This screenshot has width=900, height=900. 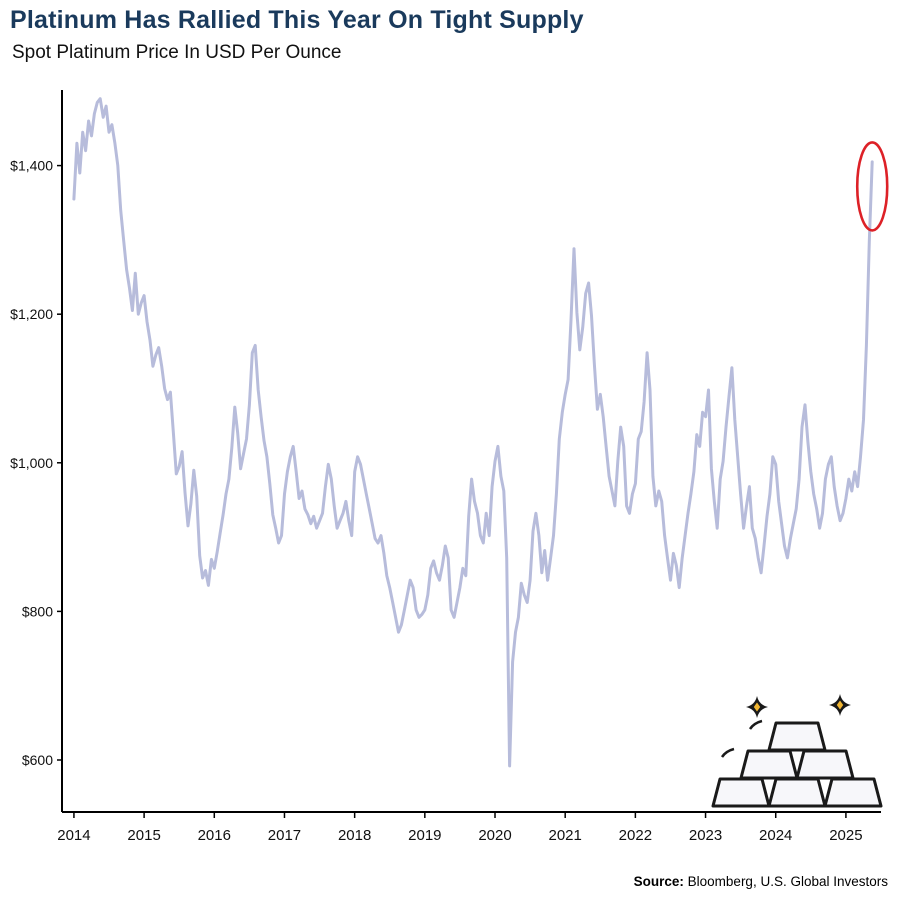 I want to click on x-tick-label: 2015, so click(x=143, y=835).